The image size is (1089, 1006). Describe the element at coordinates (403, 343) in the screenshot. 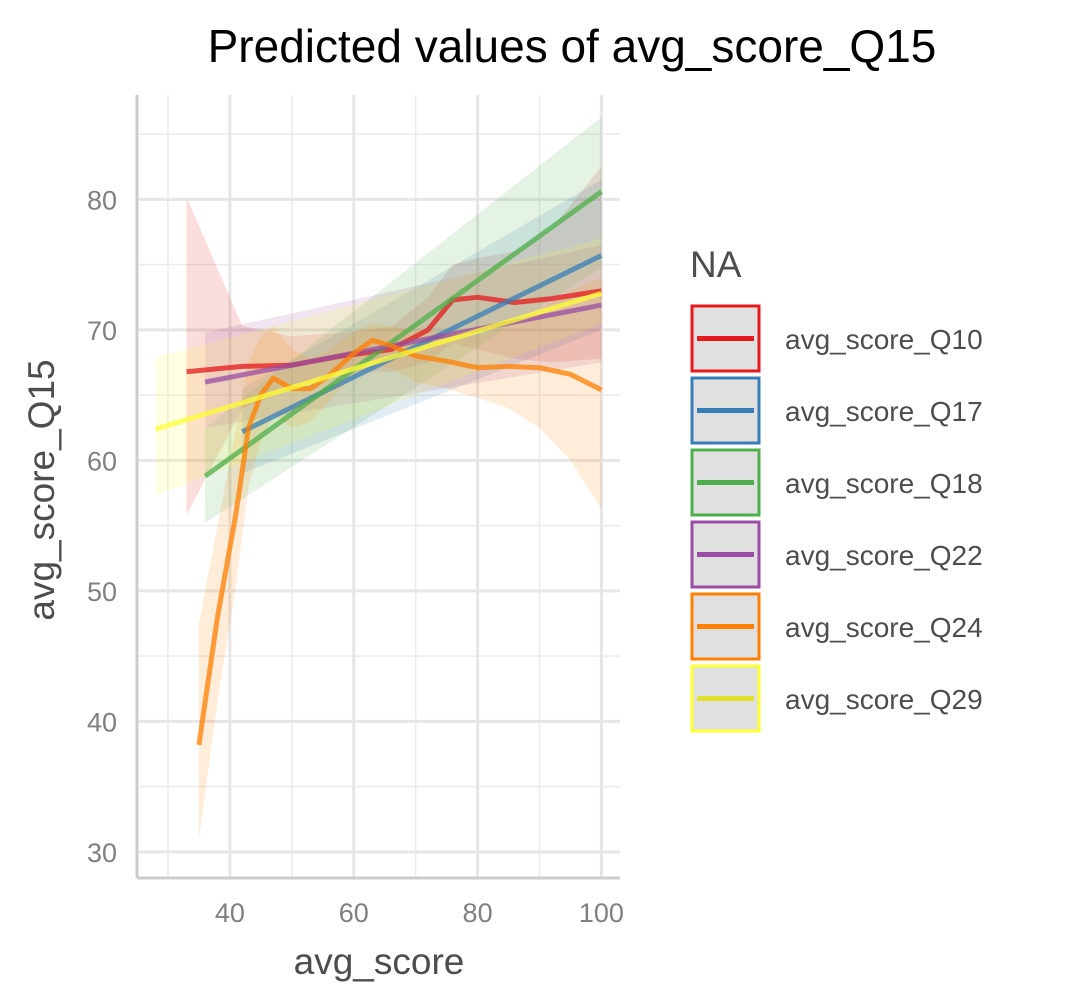

I see `line-avg-score-q22` at that location.